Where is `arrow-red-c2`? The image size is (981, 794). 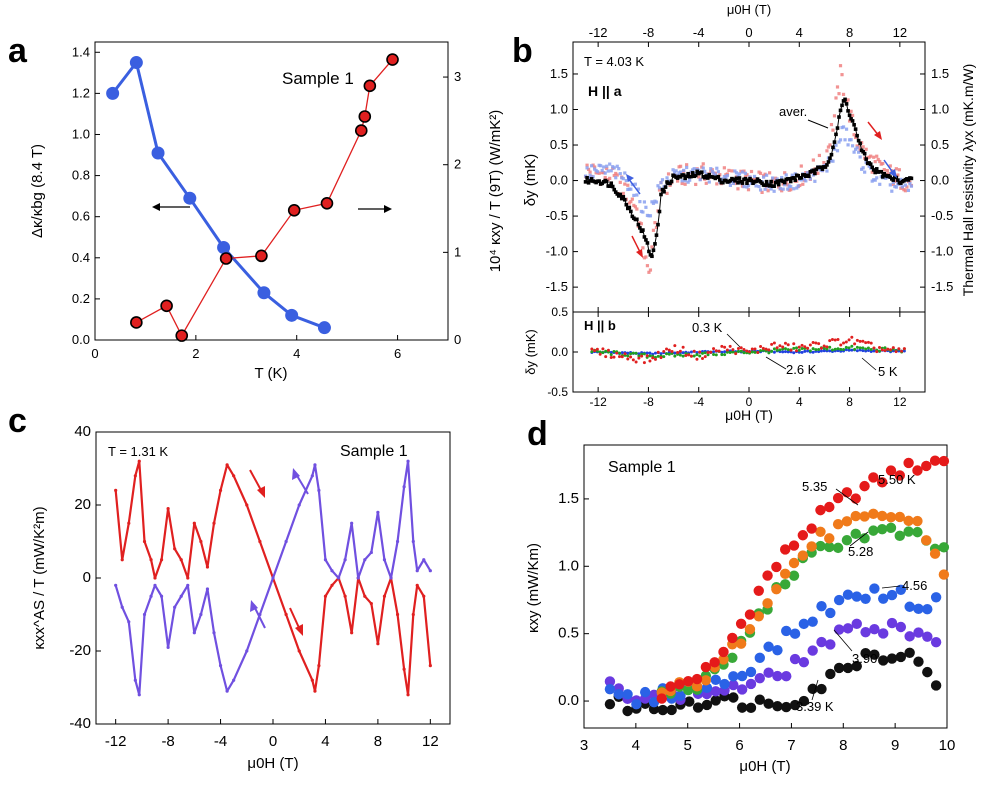
arrow-red-c2 is located at coordinates (296, 621).